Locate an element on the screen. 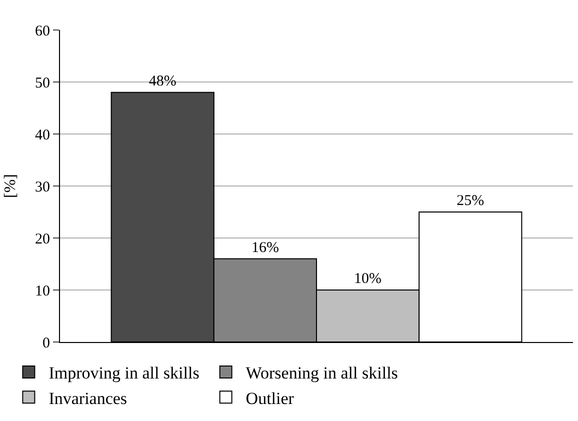  data-label: 16% is located at coordinates (265, 248).